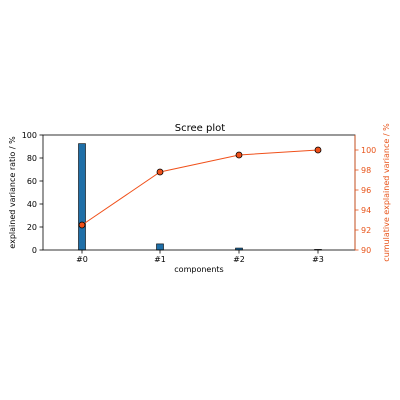 The height and width of the screenshot is (400, 400). What do you see at coordinates (366, 250) in the screenshot?
I see `right-tick-label: 90` at bounding box center [366, 250].